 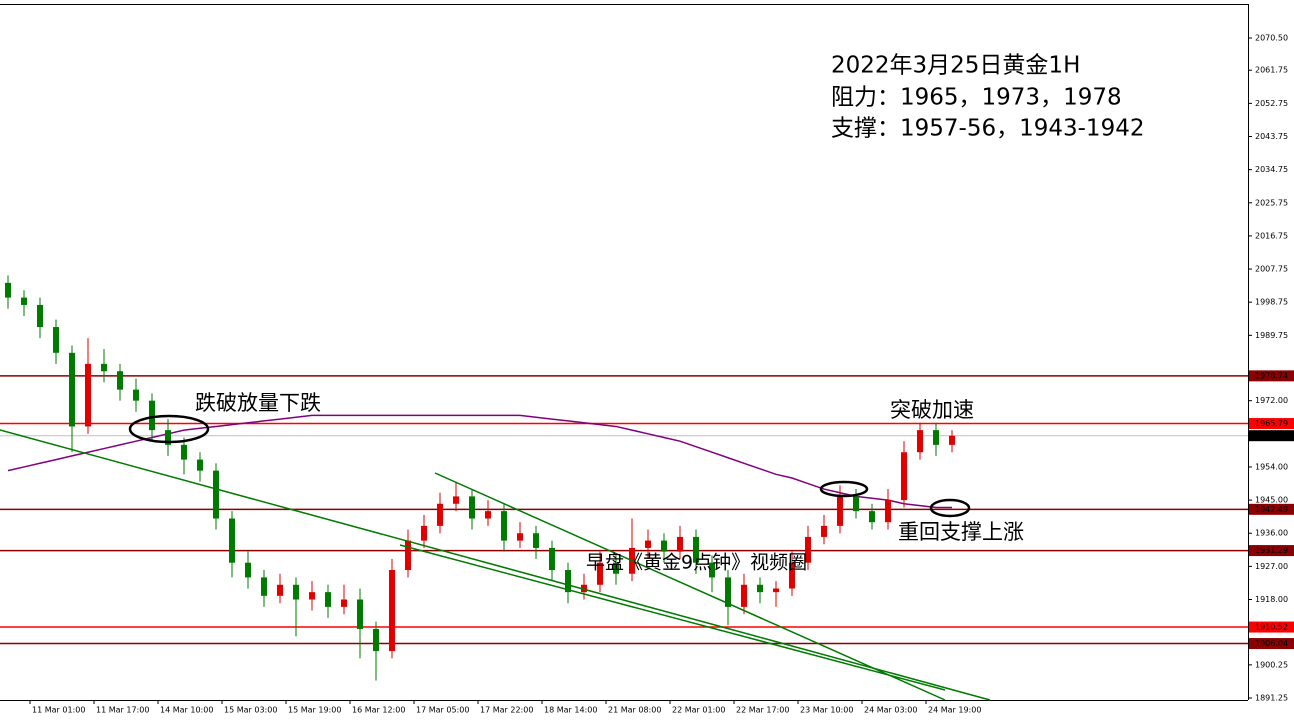 What do you see at coordinates (186, 710) in the screenshot?
I see `x-tick-label: 14 Mar 10:00` at bounding box center [186, 710].